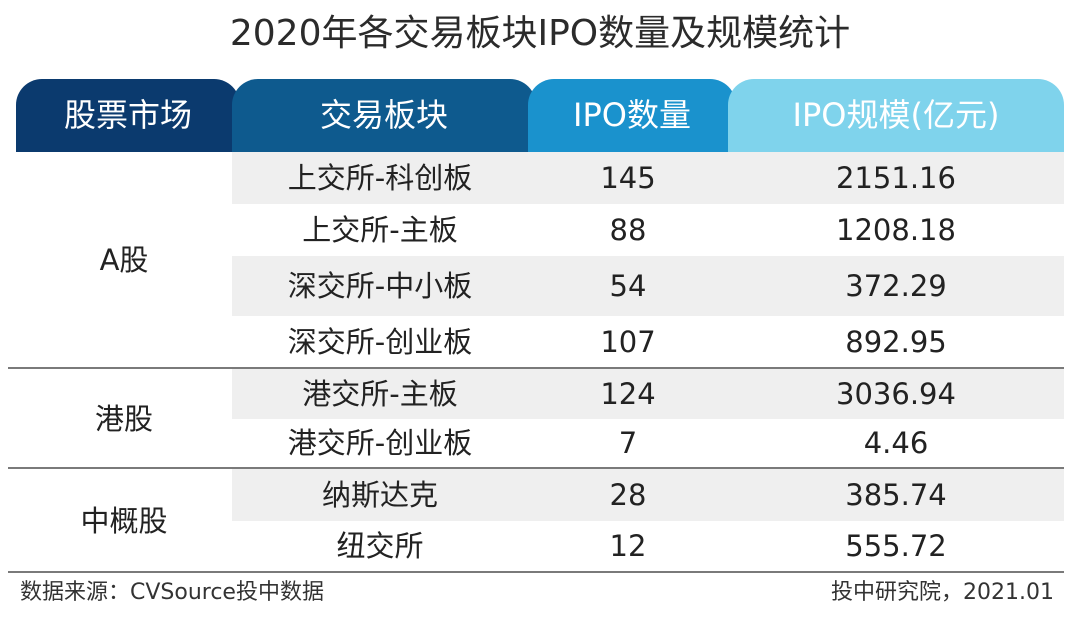 This screenshot has height=630, width=1080. I want to click on count-cell: 124, so click(628, 394).